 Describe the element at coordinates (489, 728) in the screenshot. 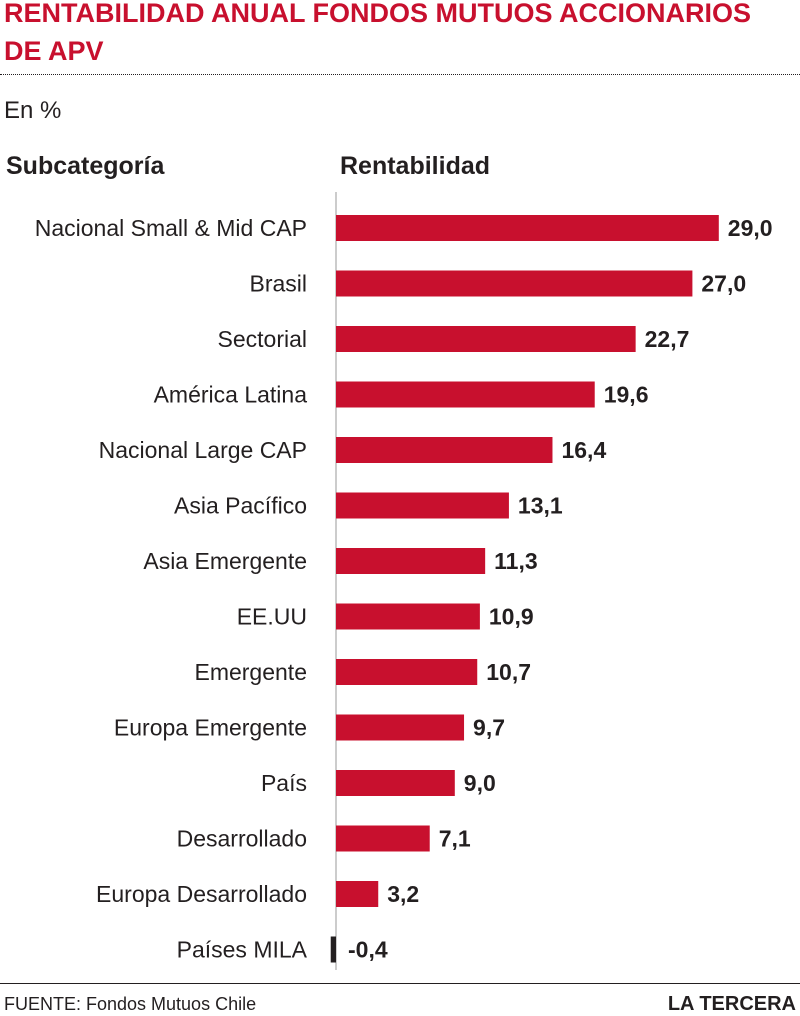

I see `value-label: 9,7` at that location.